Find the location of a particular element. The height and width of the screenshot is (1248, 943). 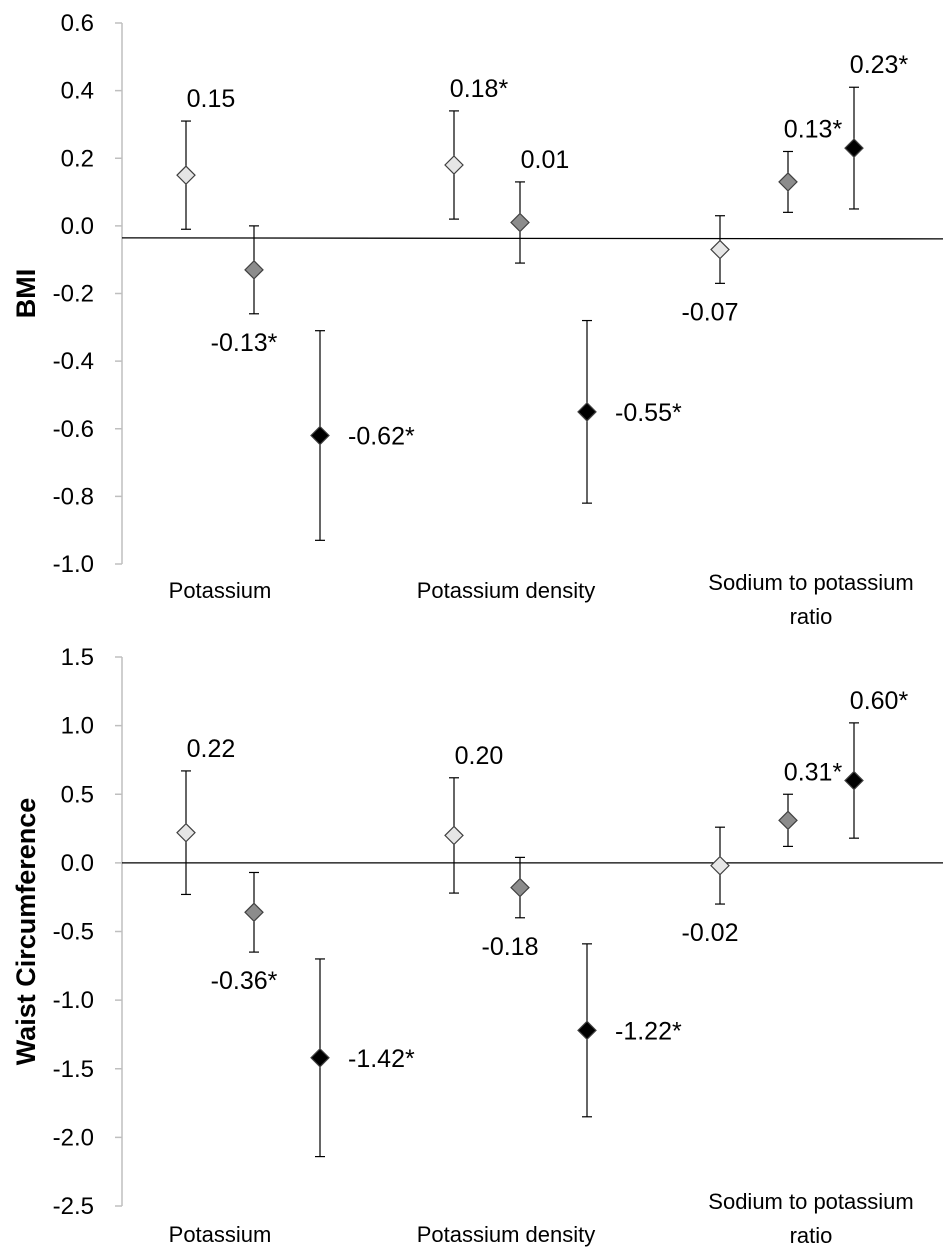

data-label: 0.18* is located at coordinates (479, 89).